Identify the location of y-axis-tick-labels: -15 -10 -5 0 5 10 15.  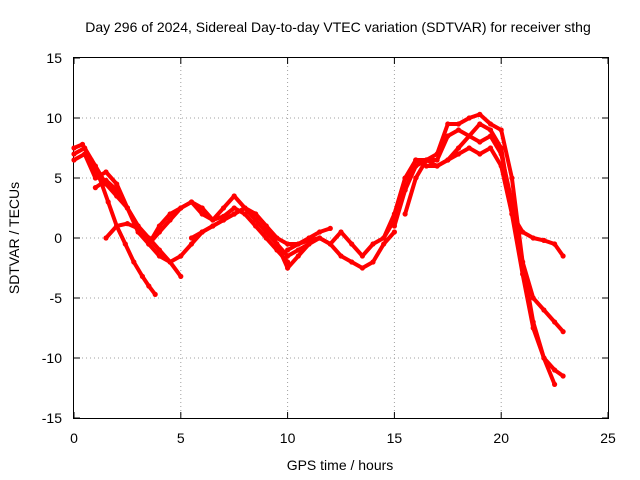
(52, 238).